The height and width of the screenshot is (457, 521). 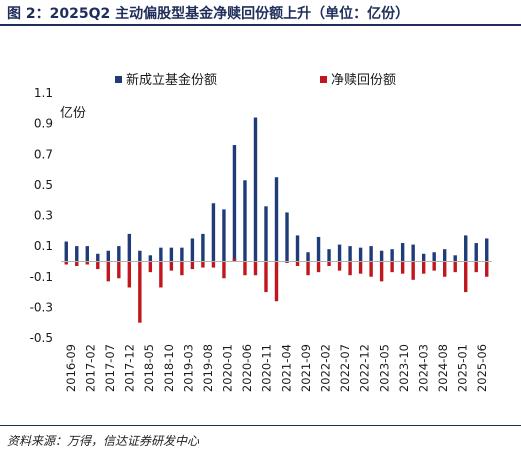 What do you see at coordinates (110, 368) in the screenshot?
I see `x-tick-label: 2017-07` at bounding box center [110, 368].